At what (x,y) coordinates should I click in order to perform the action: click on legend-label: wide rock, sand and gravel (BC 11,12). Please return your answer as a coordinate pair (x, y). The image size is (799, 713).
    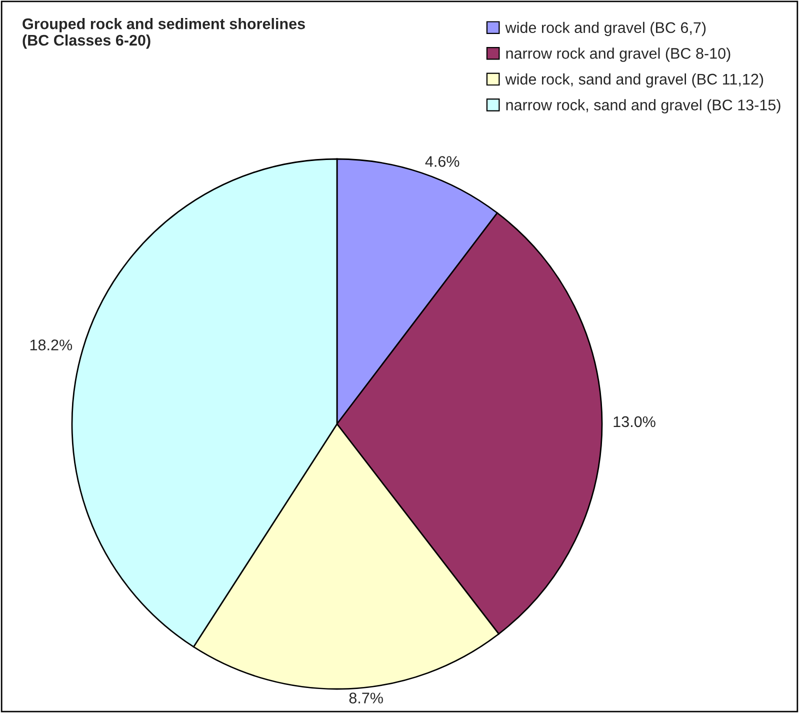
    Looking at the image, I should click on (634, 80).